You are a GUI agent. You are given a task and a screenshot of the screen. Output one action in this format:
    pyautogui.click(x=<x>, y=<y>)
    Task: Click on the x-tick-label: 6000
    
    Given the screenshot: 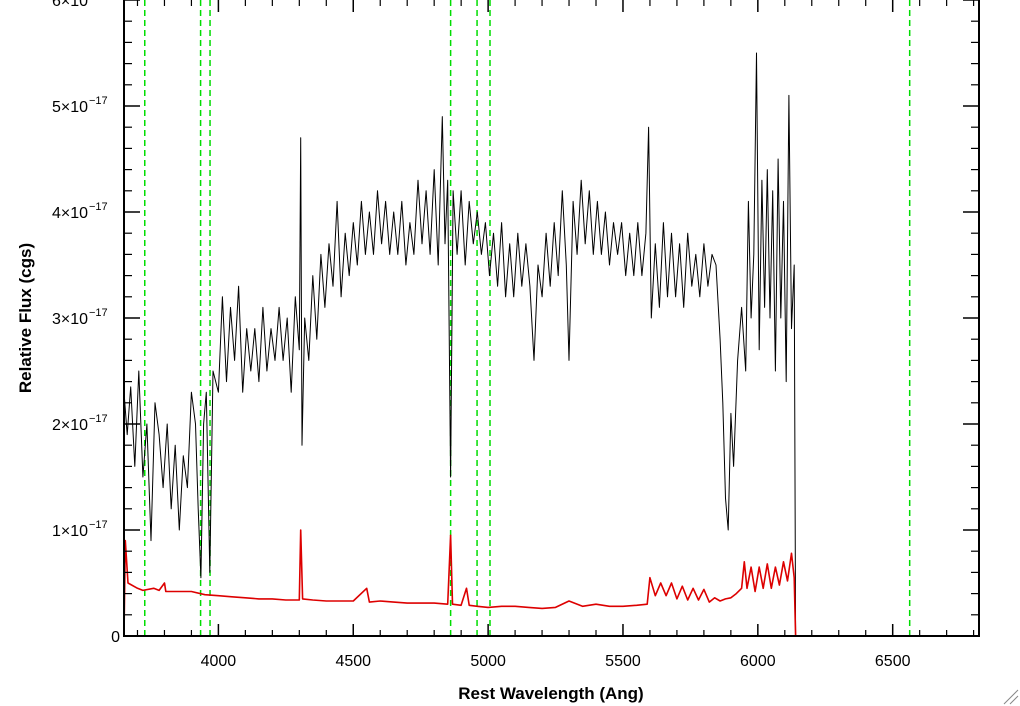 What is the action you would take?
    pyautogui.click(x=758, y=661)
    